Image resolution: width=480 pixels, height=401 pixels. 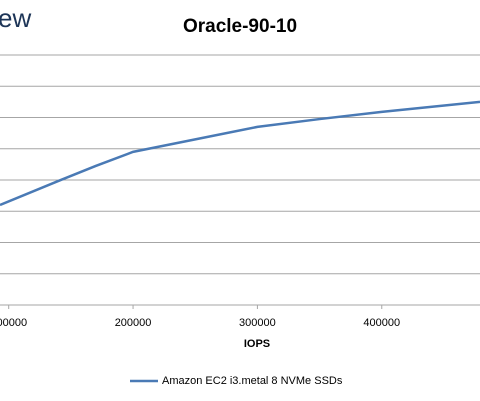 I want to click on legend-label: Amazon EC2 i3.metal 8 NVMe SSDs, so click(x=252, y=381).